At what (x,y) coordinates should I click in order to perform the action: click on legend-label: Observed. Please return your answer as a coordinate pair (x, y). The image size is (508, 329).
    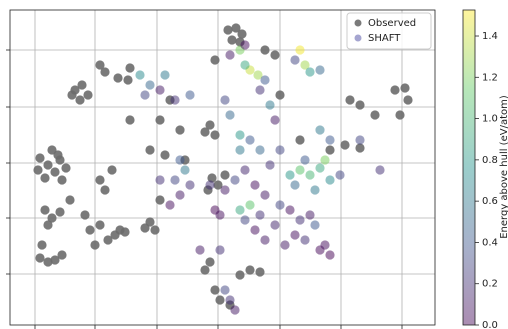
    Looking at the image, I should click on (392, 23).